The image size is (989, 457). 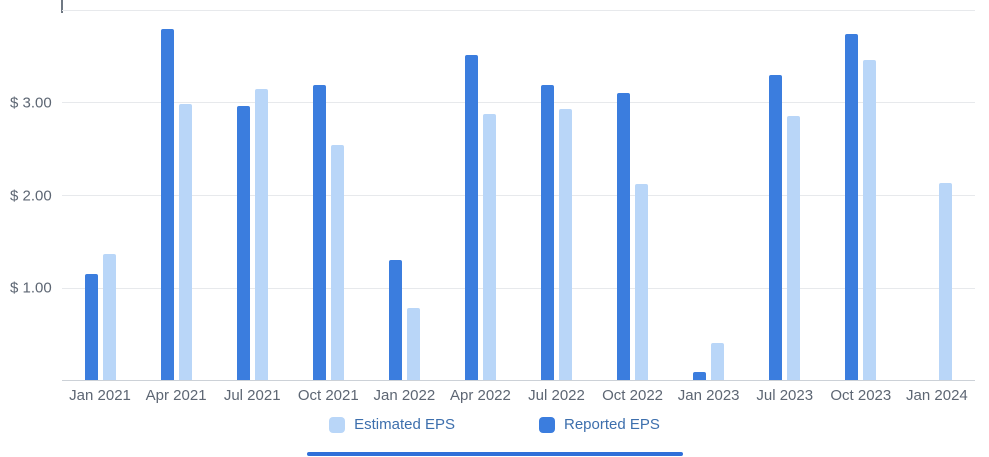 I want to click on bar-reported-eps-jan-2022, so click(x=395, y=320).